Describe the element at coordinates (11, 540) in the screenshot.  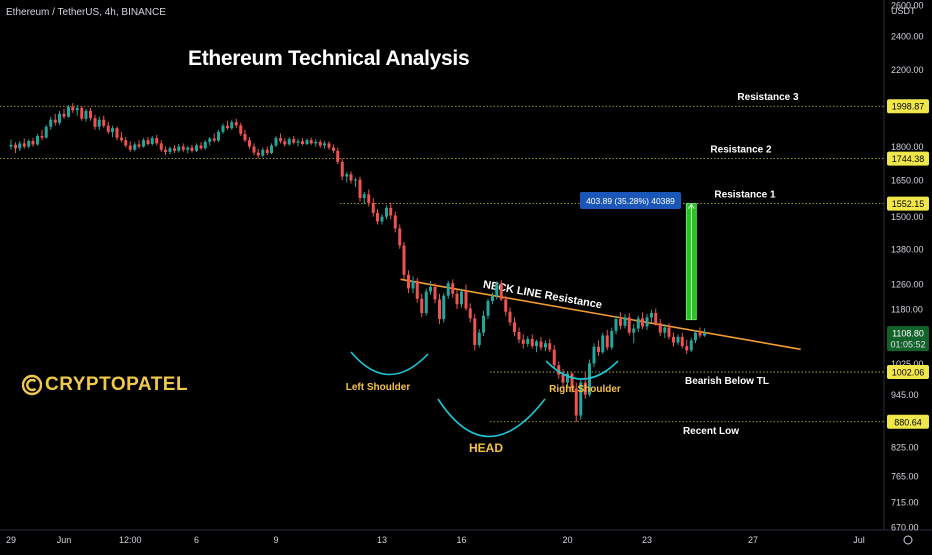
I see `x-tick-label: 29` at that location.